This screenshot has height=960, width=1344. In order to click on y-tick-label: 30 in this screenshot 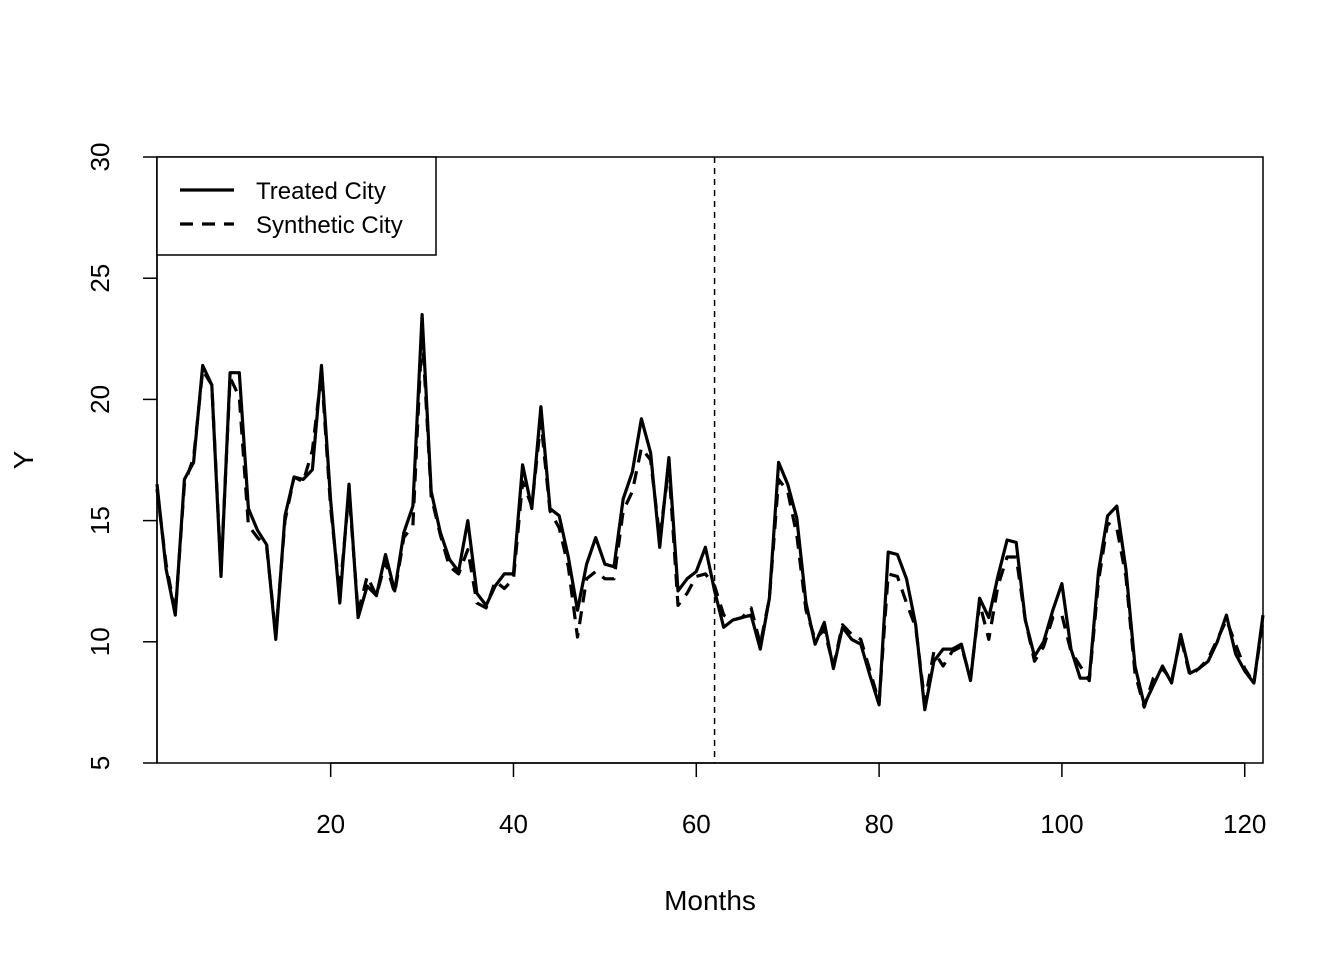, I will do `click(100, 157)`.